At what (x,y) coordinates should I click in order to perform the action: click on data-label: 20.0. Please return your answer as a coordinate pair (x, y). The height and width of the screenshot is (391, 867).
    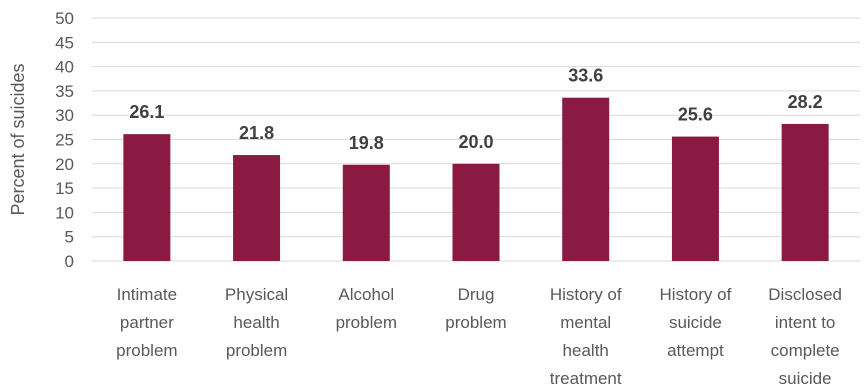
    Looking at the image, I should click on (475, 142).